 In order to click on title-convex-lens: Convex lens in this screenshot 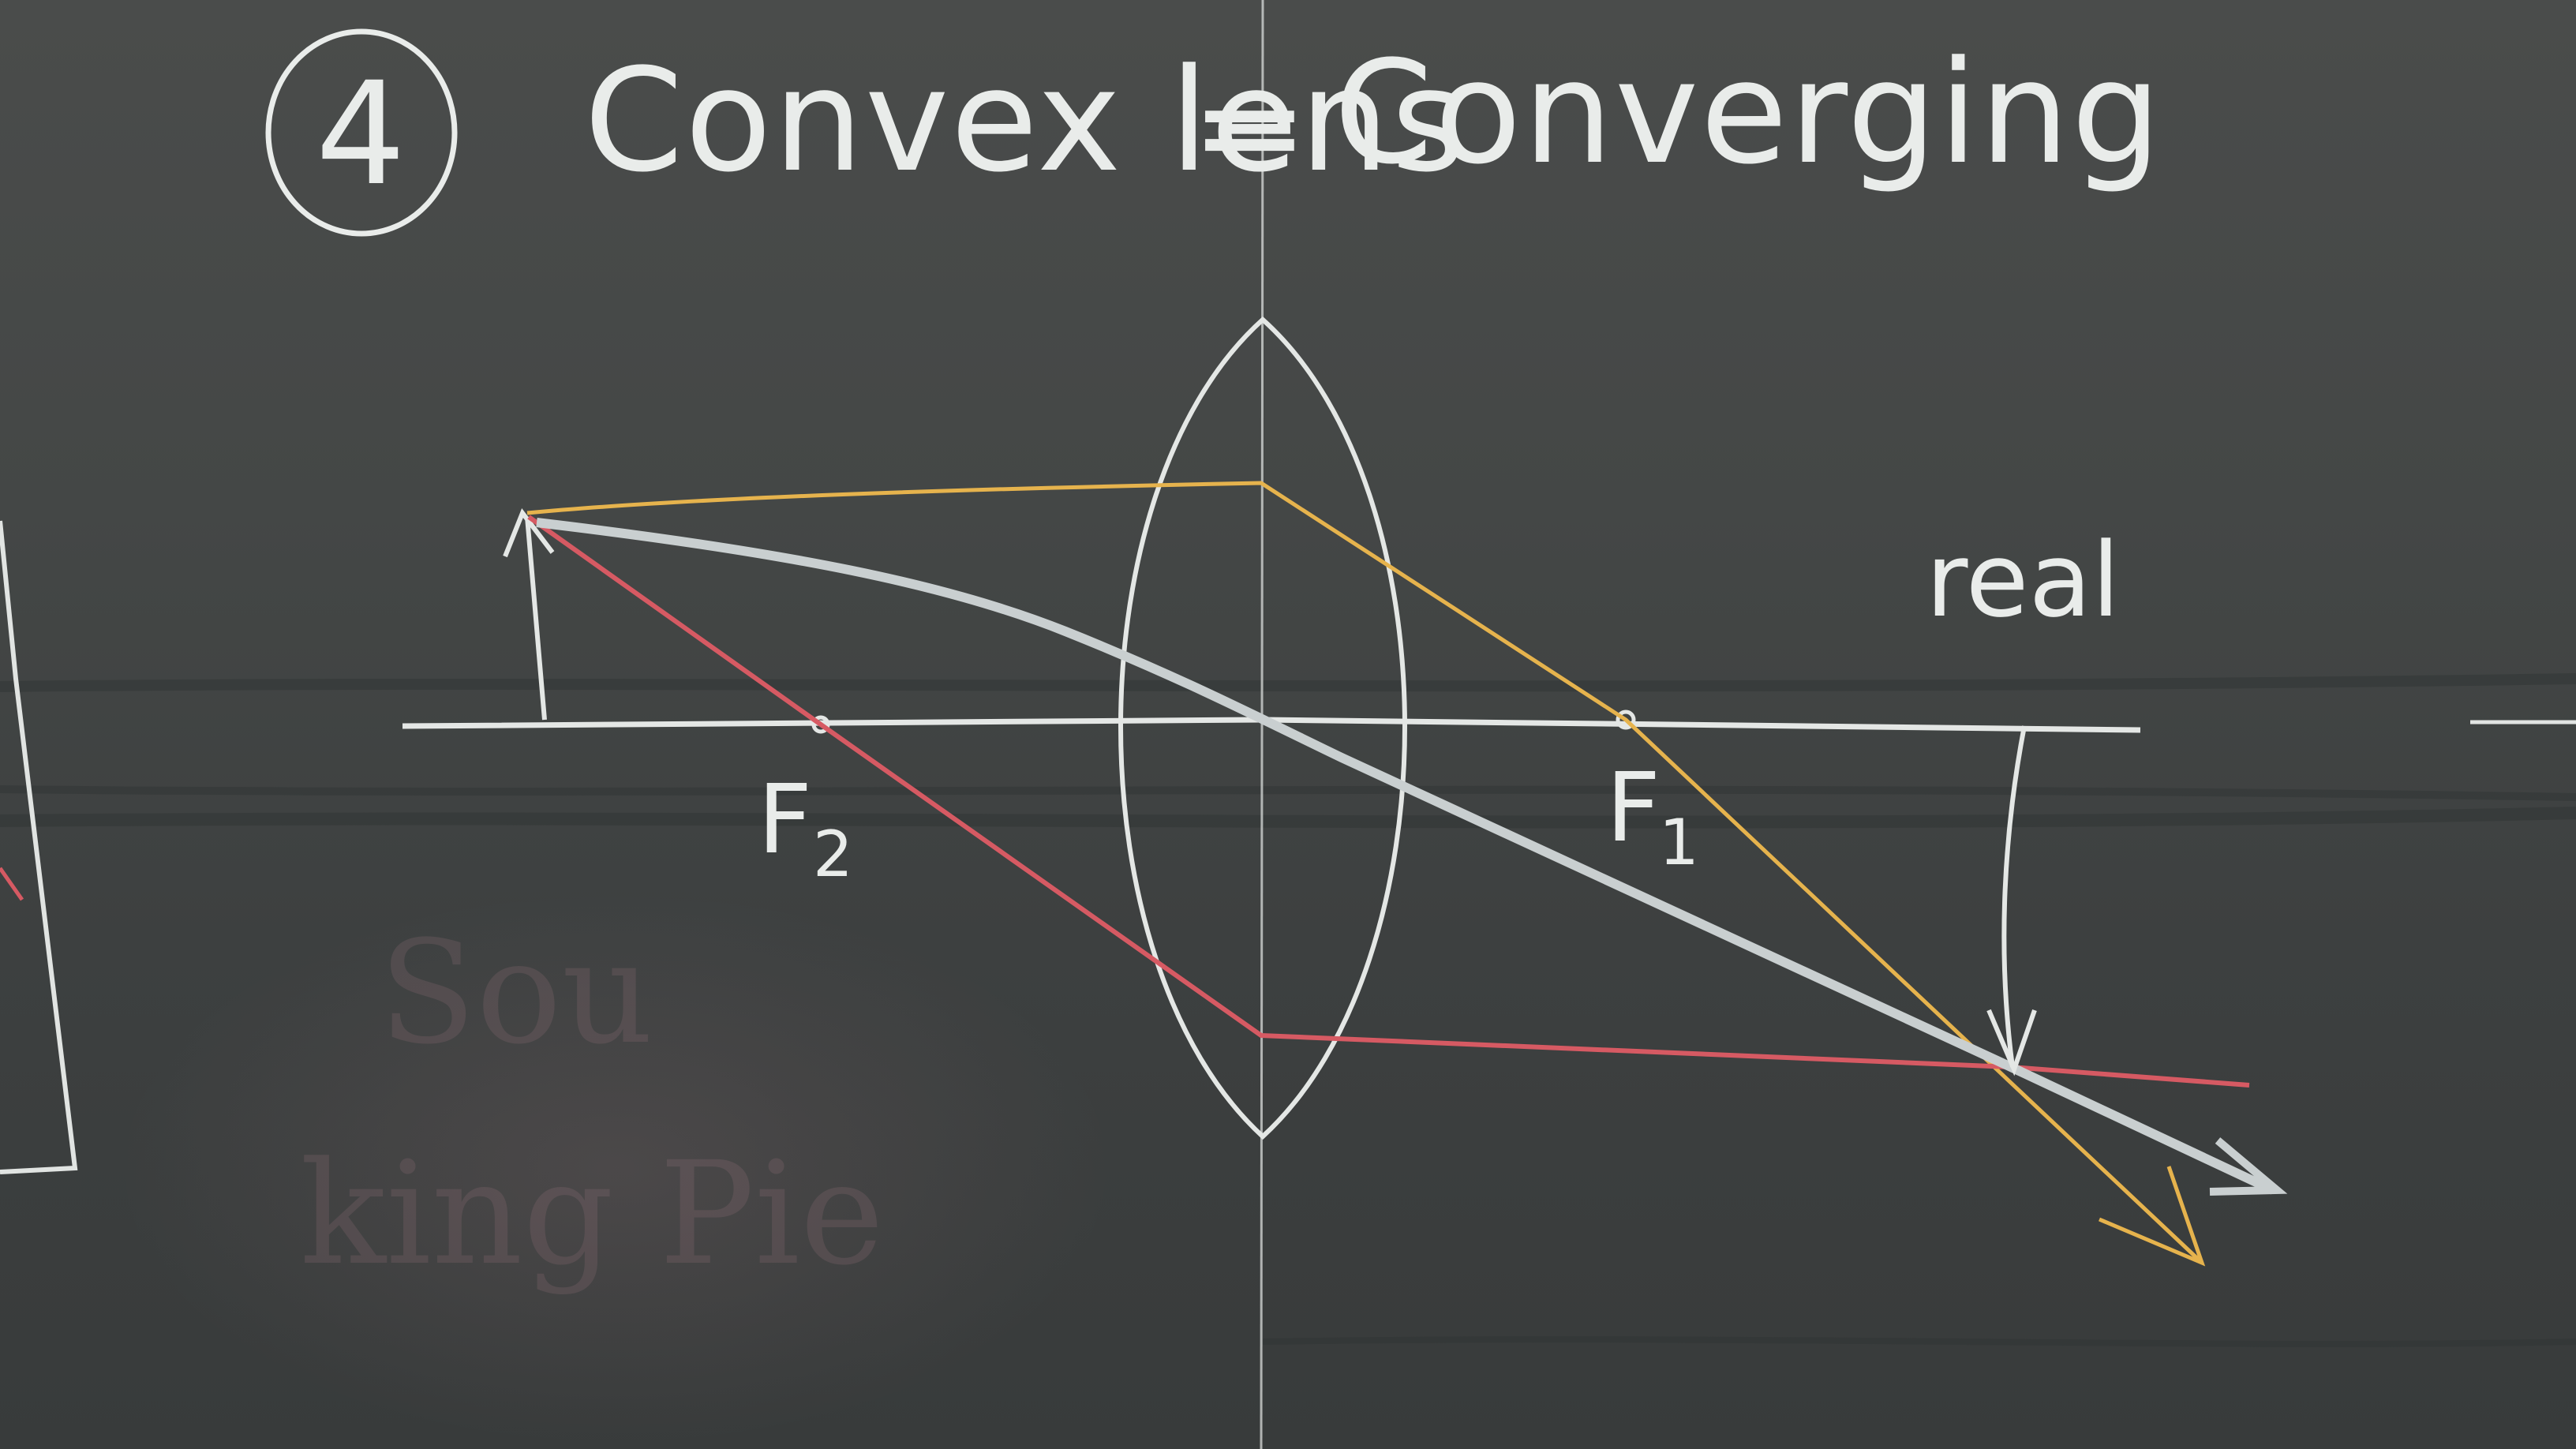, I will do `click(1025, 121)`.